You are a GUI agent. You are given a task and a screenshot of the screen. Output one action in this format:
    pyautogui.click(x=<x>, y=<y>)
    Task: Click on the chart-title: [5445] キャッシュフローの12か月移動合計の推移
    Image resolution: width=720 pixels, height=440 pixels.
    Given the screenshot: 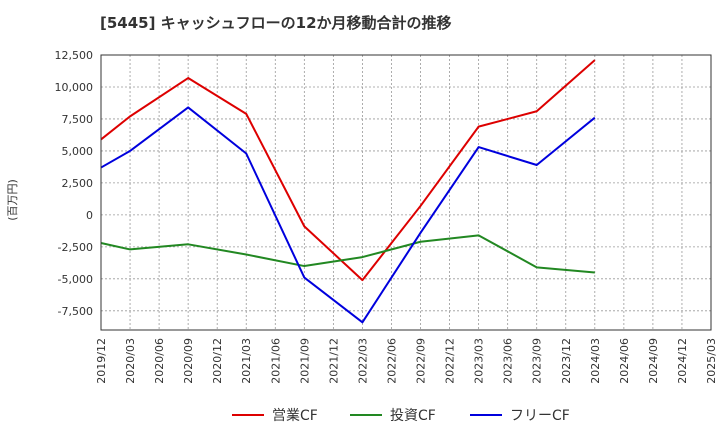 What is the action you would take?
    pyautogui.click(x=276, y=23)
    